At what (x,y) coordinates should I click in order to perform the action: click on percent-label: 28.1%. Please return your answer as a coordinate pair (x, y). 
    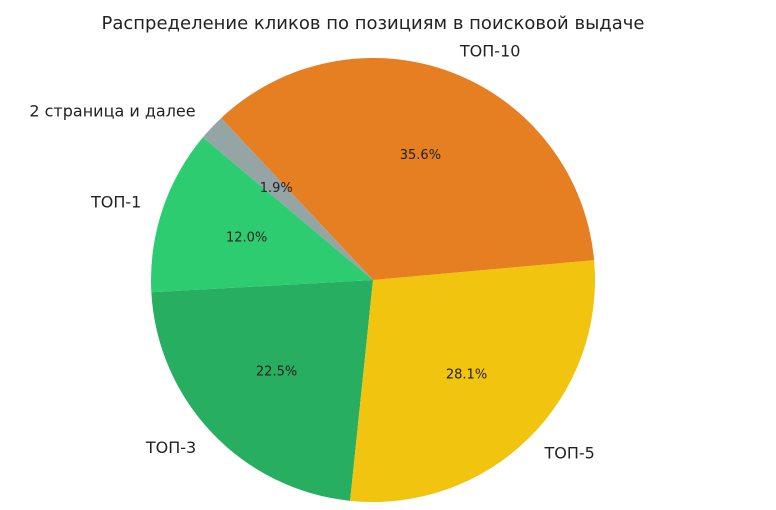
    Looking at the image, I should click on (466, 374).